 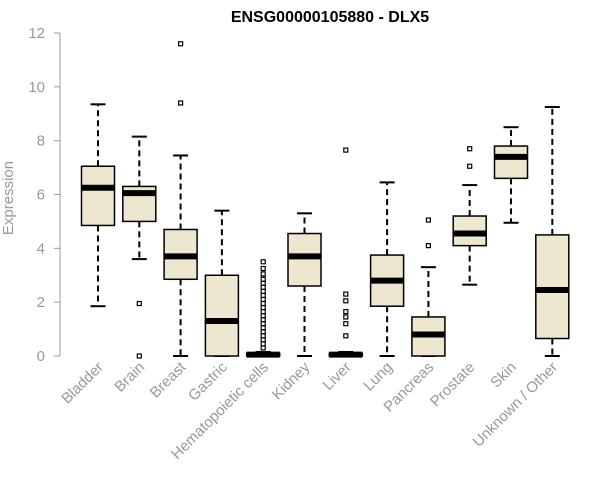 What do you see at coordinates (41, 302) in the screenshot?
I see `y-tick-label: 2` at bounding box center [41, 302].